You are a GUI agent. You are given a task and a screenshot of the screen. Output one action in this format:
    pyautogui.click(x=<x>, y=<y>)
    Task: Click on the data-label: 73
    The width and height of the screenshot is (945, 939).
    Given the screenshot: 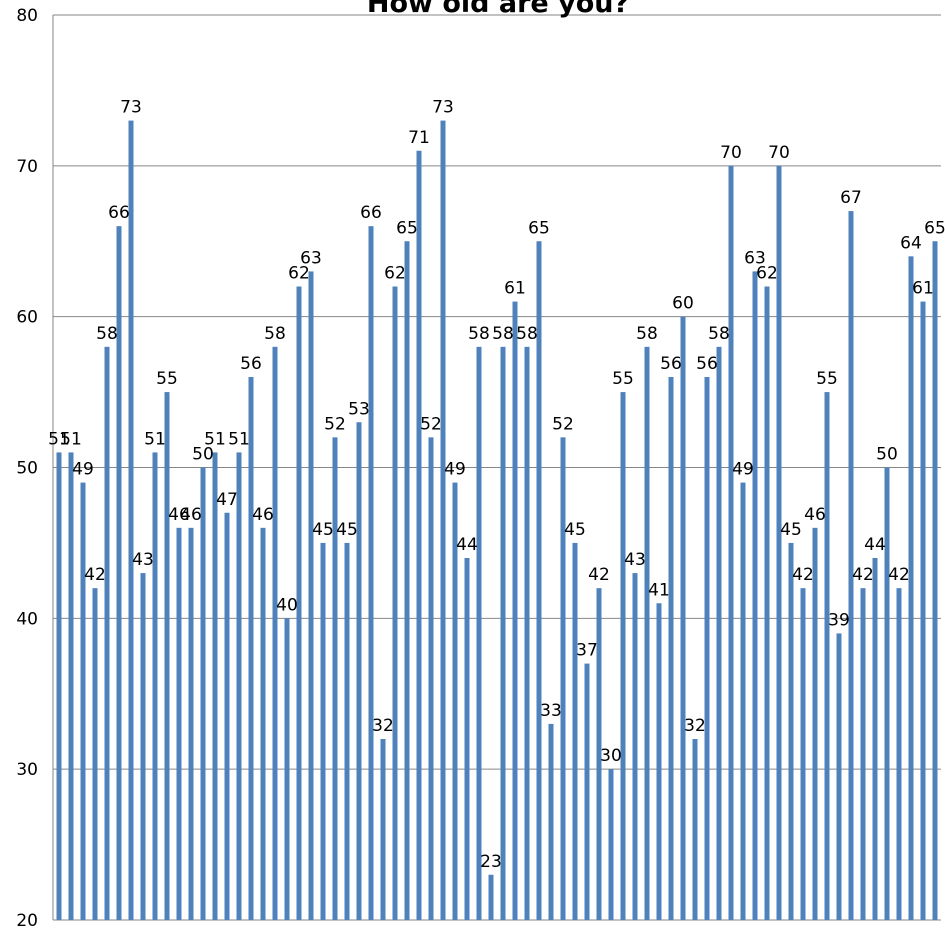 What is the action you would take?
    pyautogui.click(x=131, y=108)
    